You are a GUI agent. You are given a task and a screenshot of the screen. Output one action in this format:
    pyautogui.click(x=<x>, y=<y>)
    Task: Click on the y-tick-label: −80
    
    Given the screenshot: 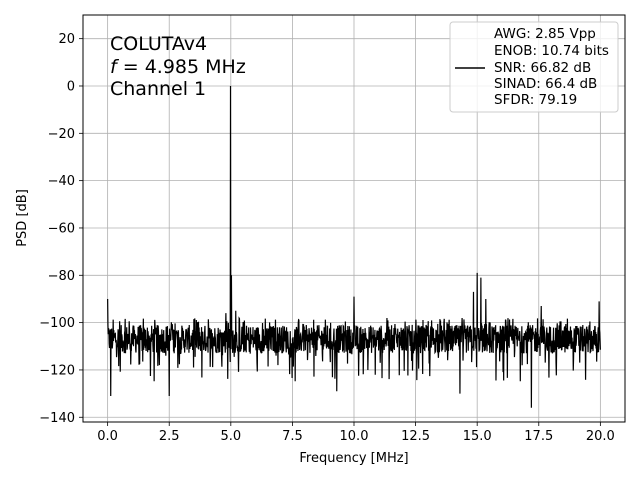 What is the action you would take?
    pyautogui.click(x=61, y=276)
    